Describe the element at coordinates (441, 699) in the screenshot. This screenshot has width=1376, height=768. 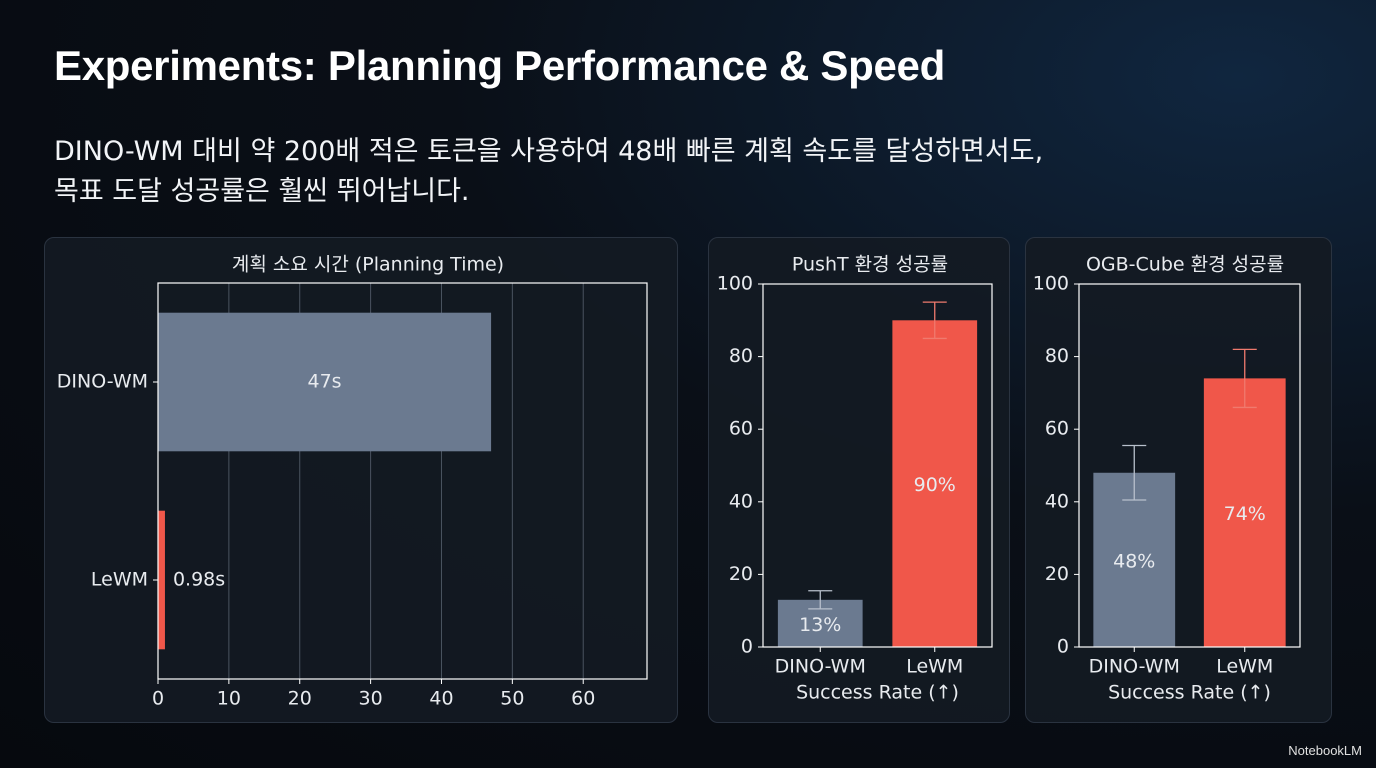
I see `x-tick-label: 40` at that location.